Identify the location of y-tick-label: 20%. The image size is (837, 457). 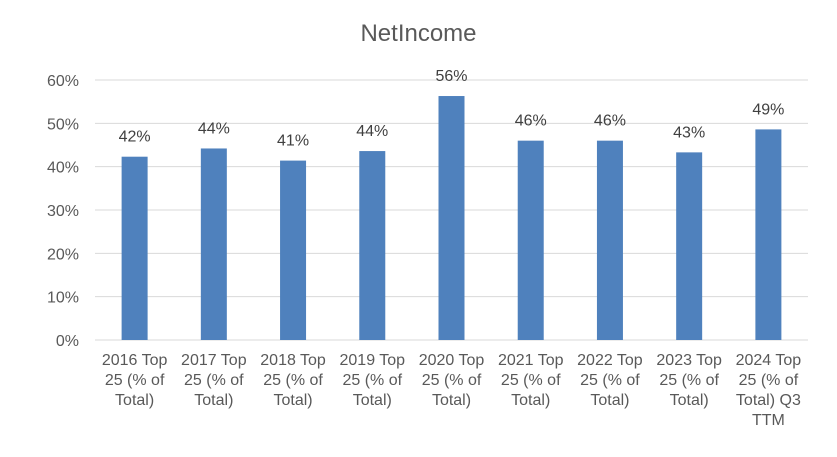
(63, 254).